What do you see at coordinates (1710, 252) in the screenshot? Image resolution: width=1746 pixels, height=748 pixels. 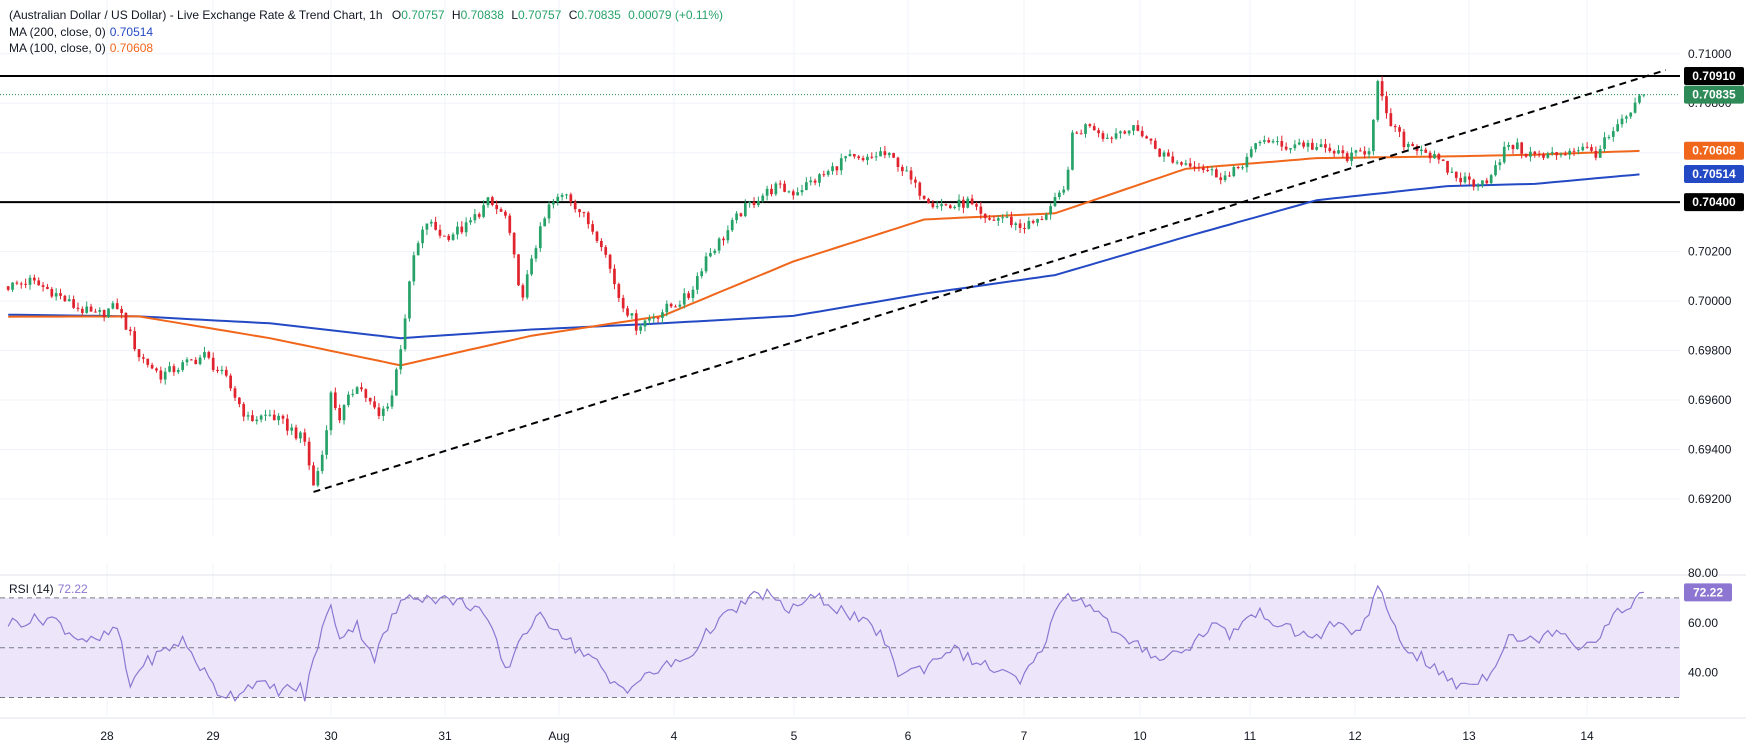 I see `price-tick-label: 0.70200` at bounding box center [1710, 252].